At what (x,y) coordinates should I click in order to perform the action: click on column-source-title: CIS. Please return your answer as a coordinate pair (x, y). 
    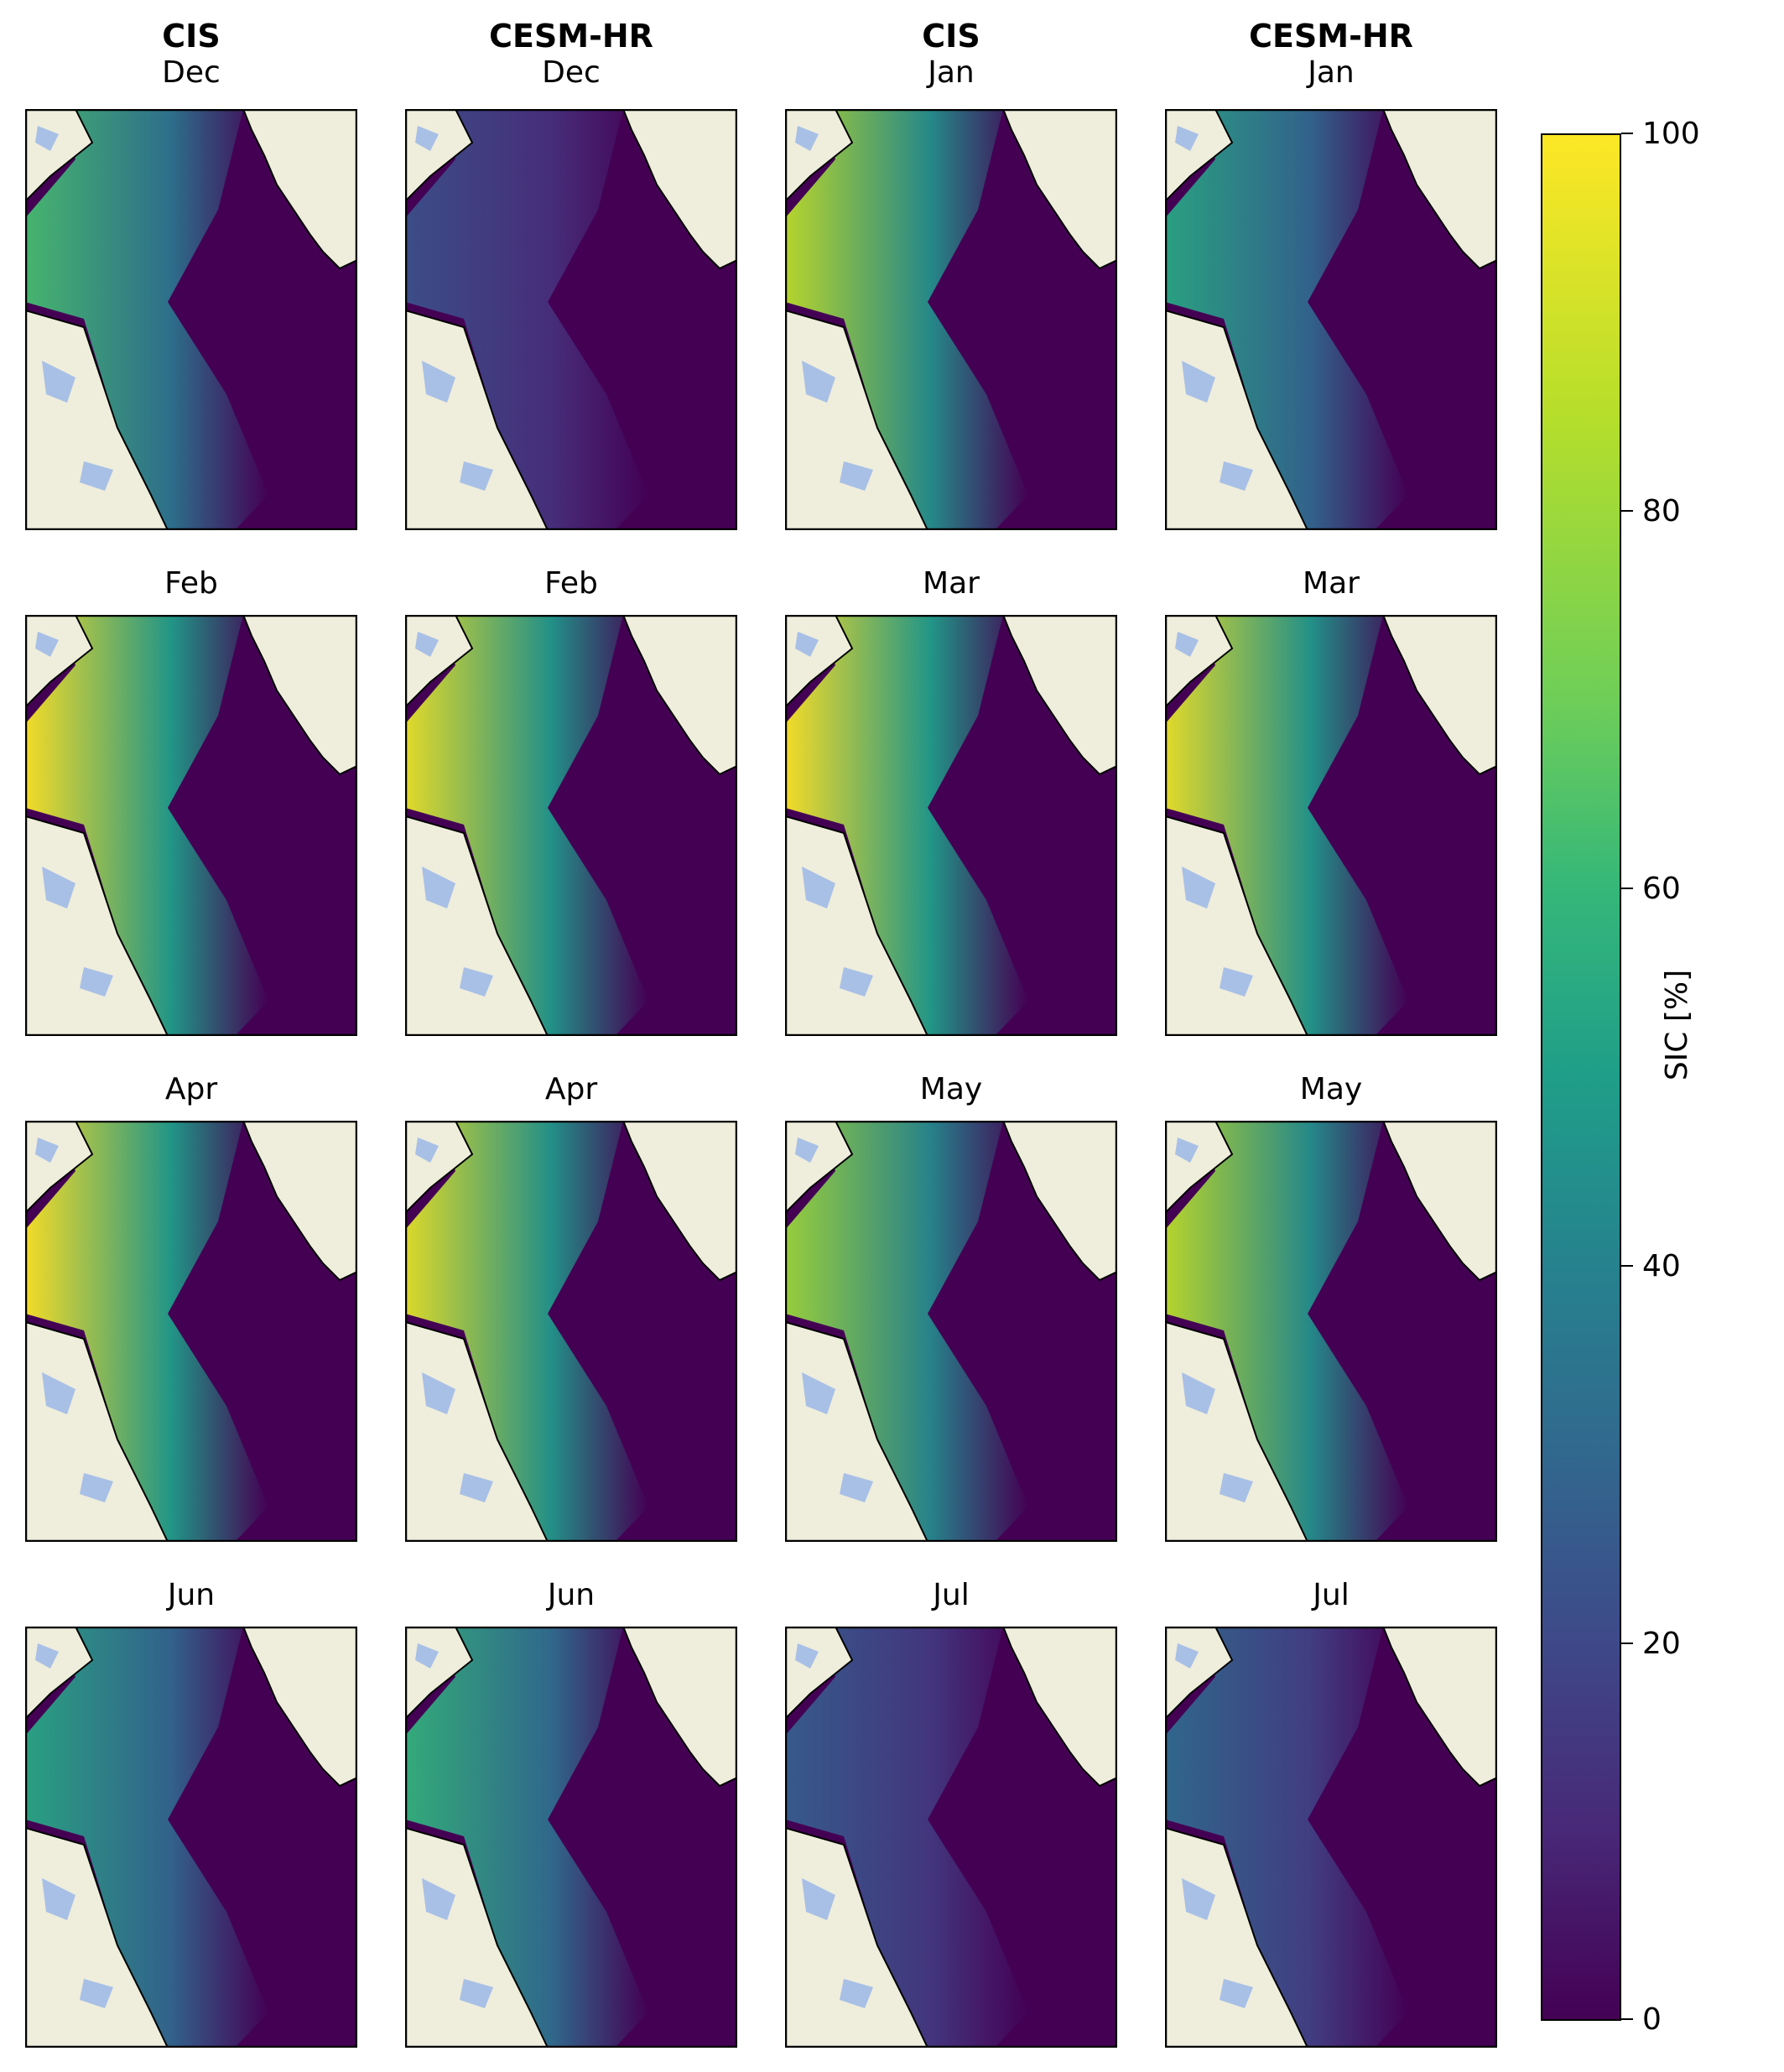
    Looking at the image, I should click on (191, 36).